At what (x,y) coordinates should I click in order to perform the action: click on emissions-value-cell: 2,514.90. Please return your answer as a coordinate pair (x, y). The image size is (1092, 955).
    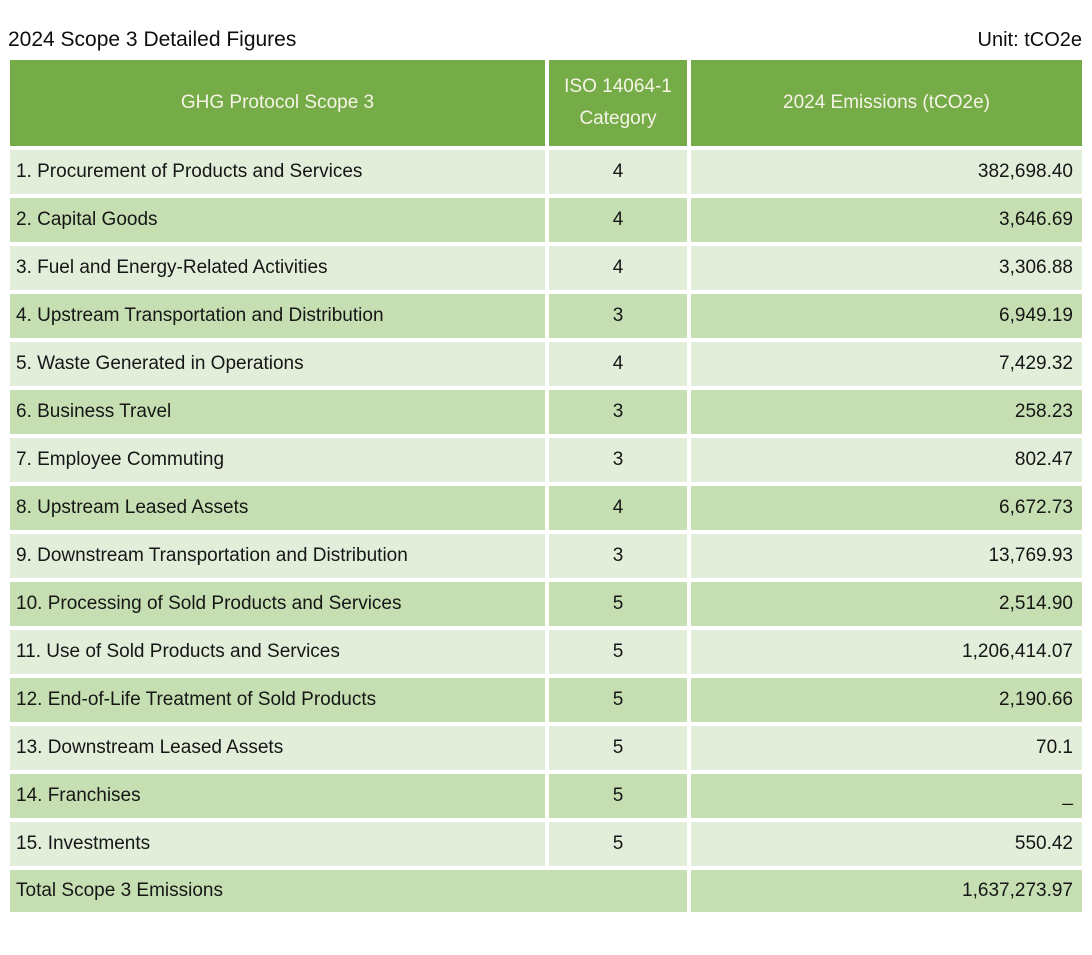
    Looking at the image, I should click on (886, 604).